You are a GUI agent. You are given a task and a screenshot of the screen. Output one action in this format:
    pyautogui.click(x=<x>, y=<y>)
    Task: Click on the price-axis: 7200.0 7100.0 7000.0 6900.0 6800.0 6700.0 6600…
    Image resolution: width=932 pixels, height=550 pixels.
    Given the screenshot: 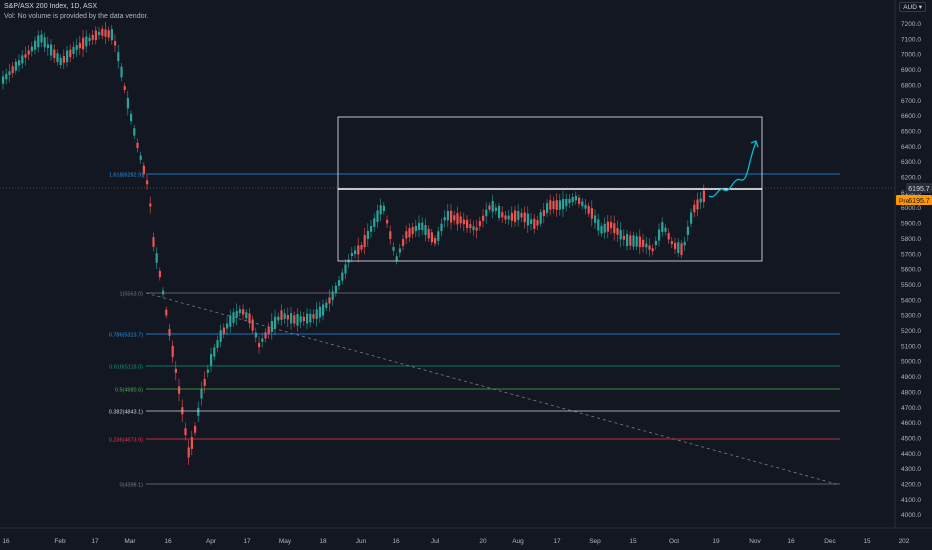 What is the action you would take?
    pyautogui.click(x=911, y=270)
    